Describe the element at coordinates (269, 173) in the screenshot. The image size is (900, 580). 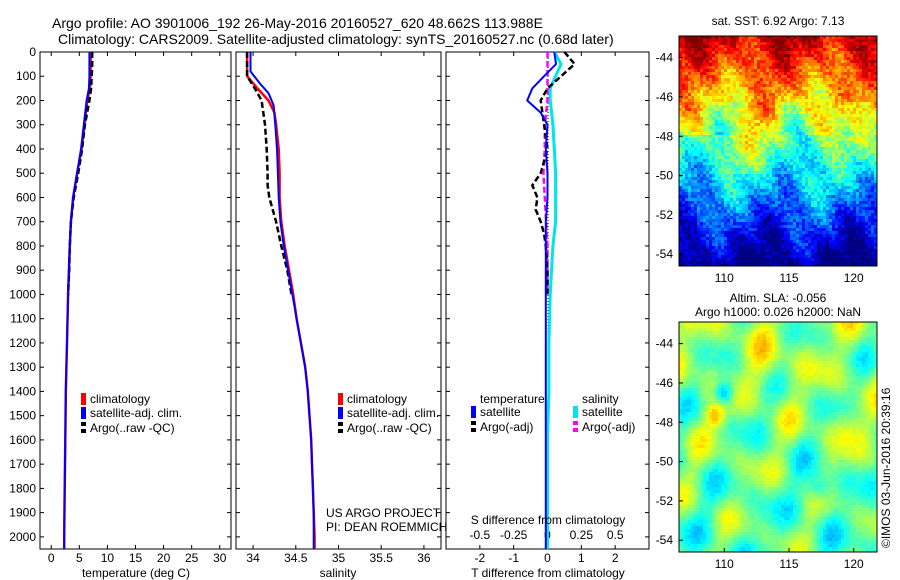
I see `series-argo` at that location.